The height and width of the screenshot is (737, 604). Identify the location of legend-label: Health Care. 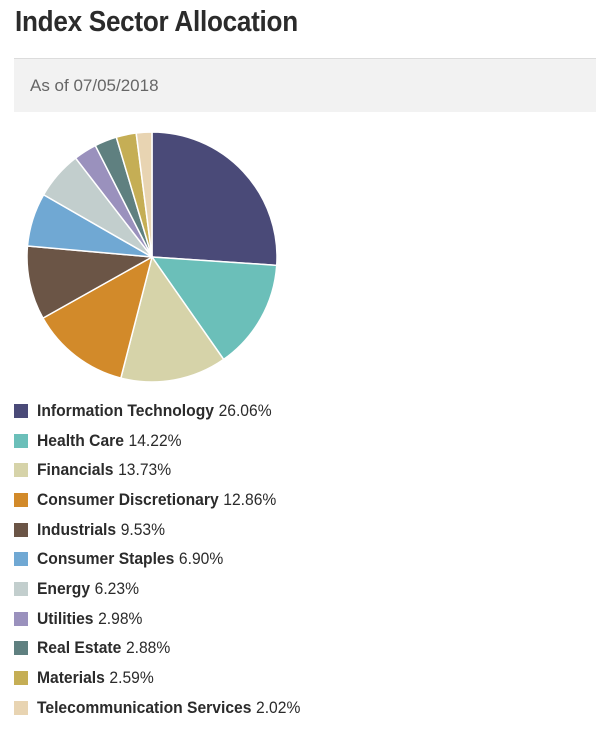
(80, 440).